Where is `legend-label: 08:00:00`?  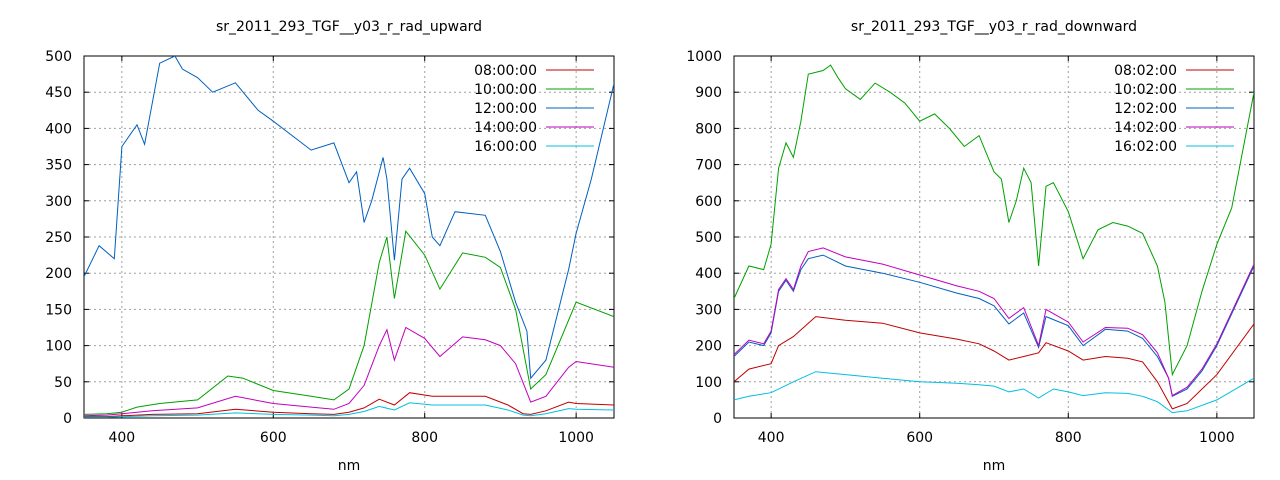
legend-label: 08:00:00 is located at coordinates (505, 71).